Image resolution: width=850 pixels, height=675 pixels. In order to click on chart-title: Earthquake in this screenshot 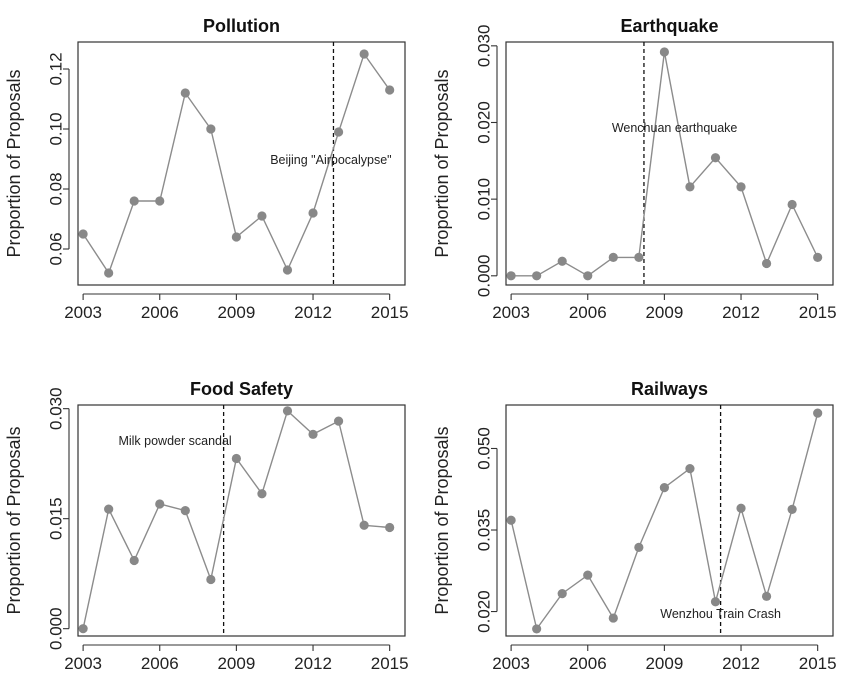, I will do `click(669, 26)`.